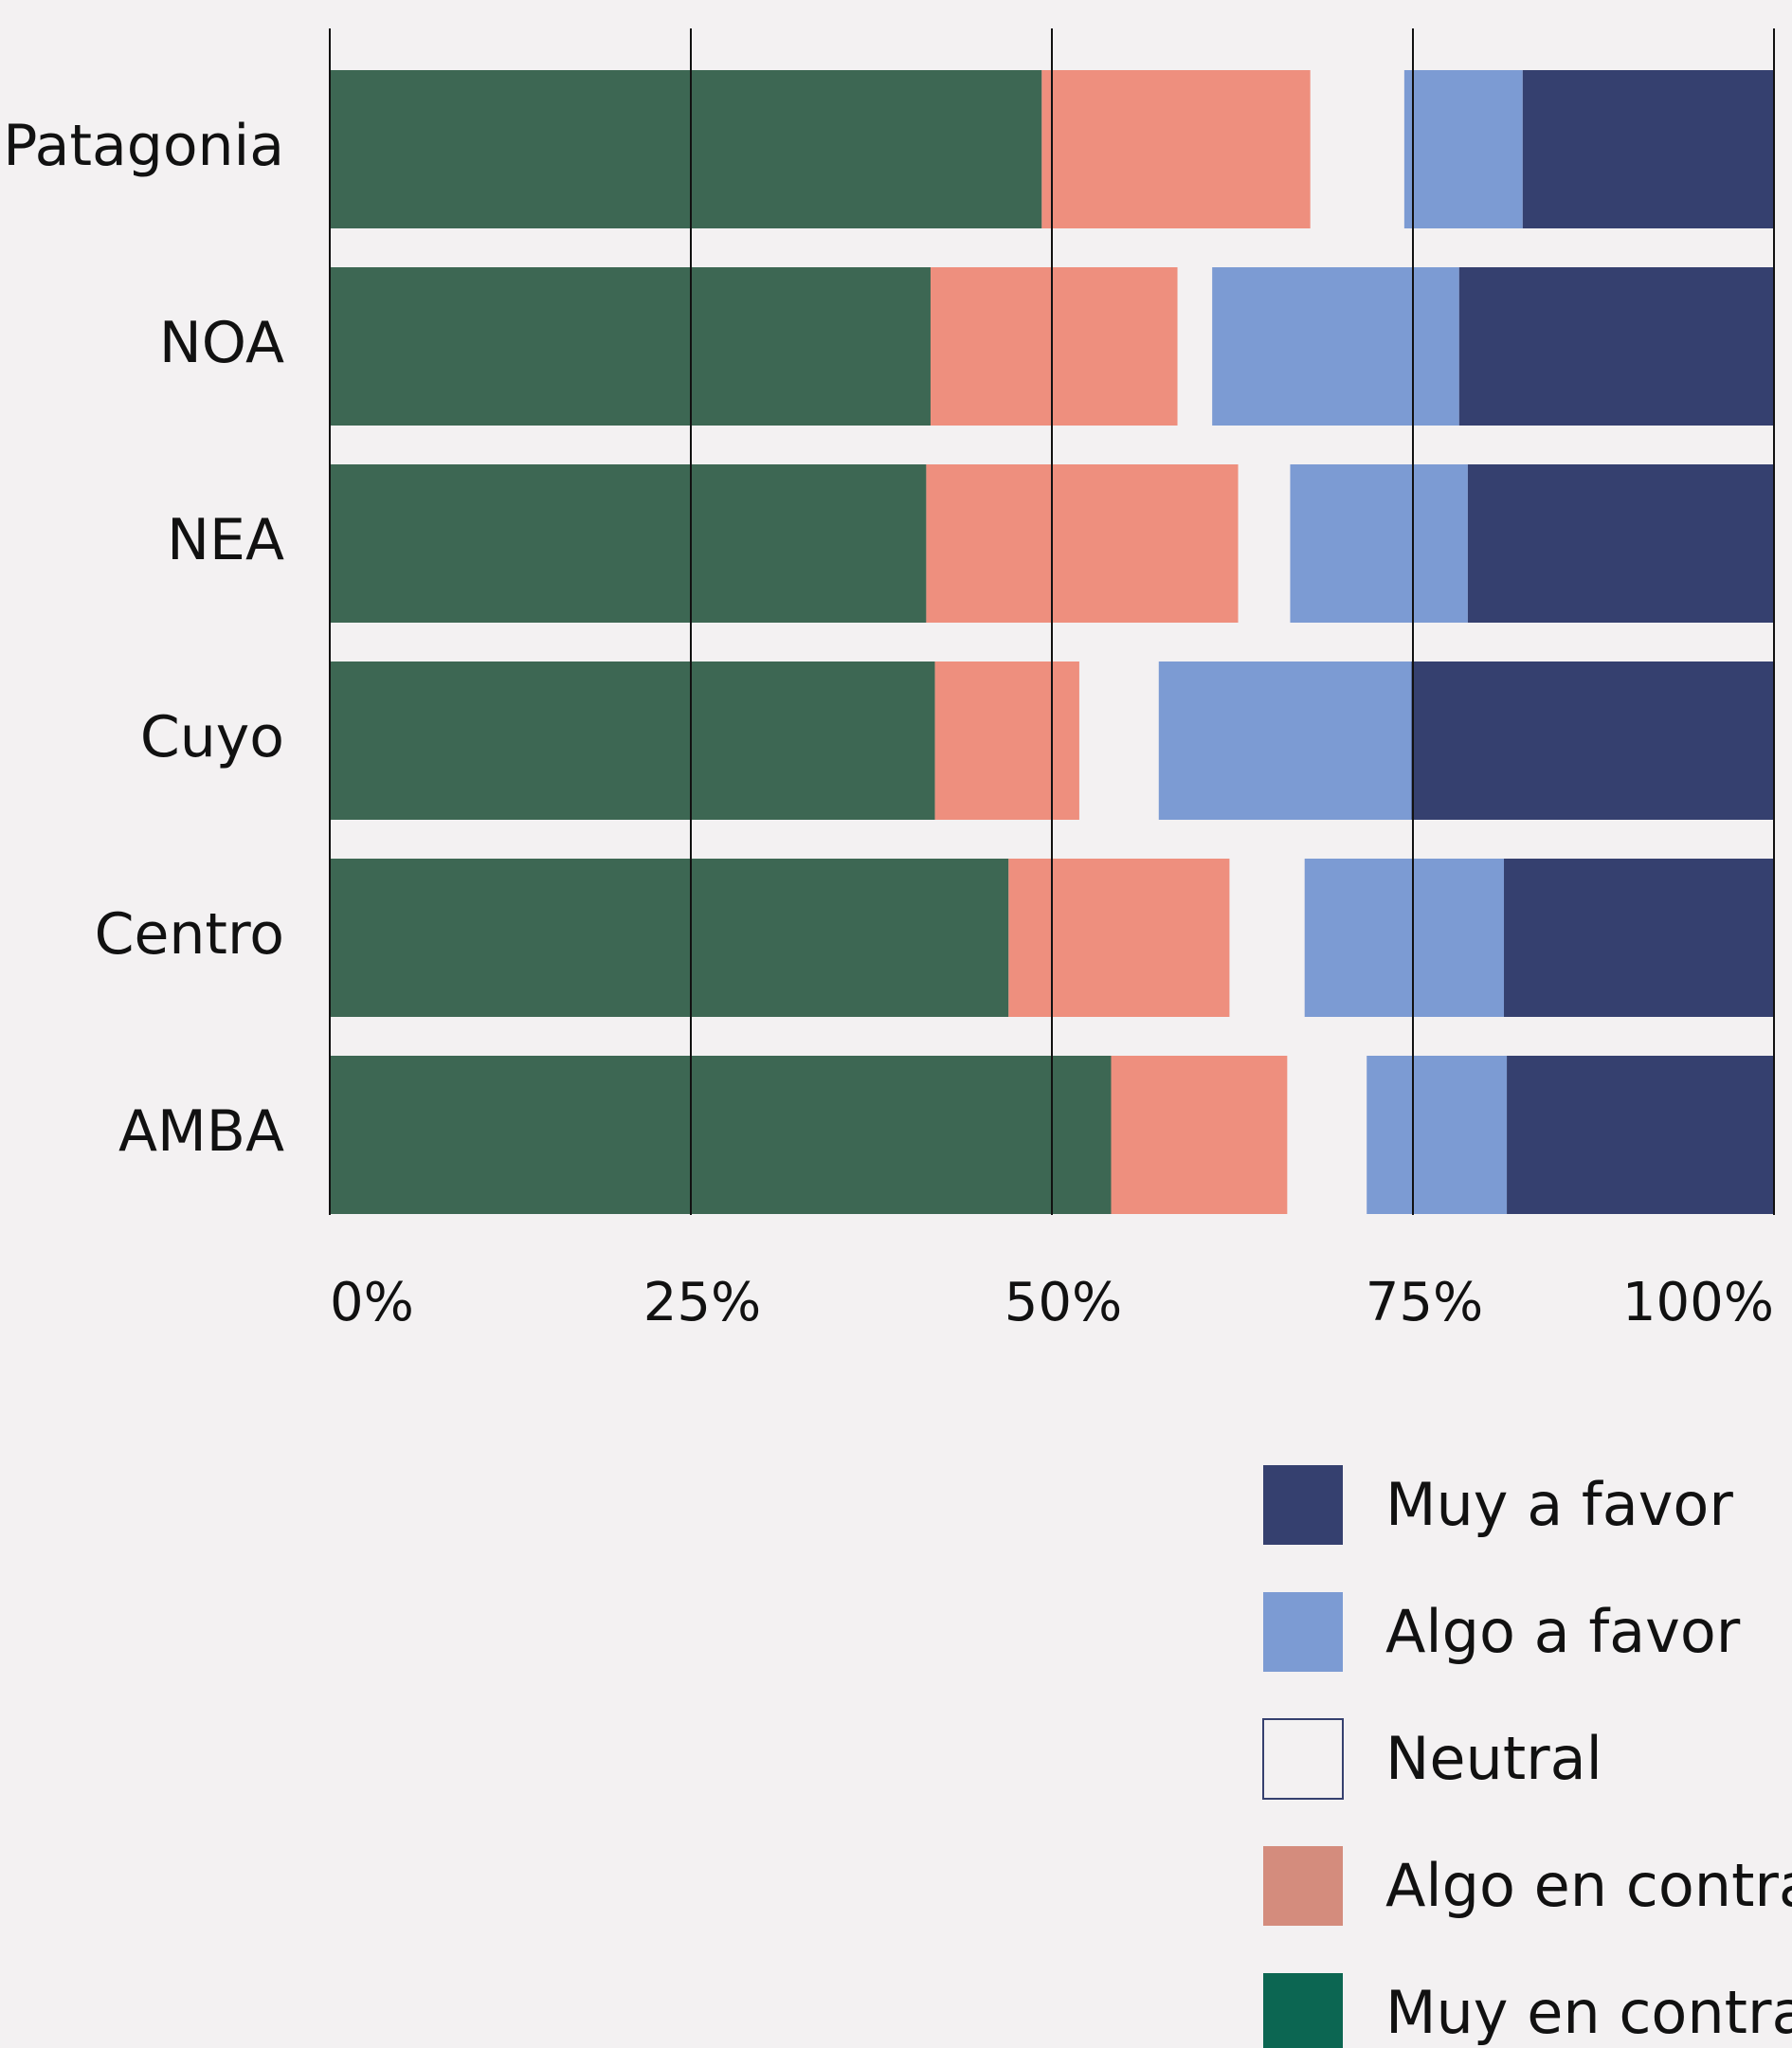 The image size is (1792, 2048). What do you see at coordinates (1698, 1302) in the screenshot?
I see `x-tick-label-100: 100%` at bounding box center [1698, 1302].